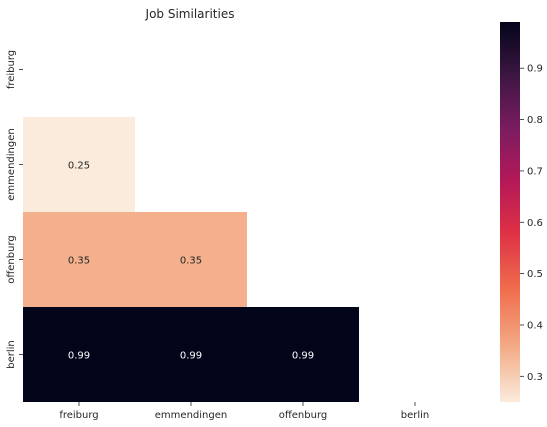  I want to click on y-tick-label: emmendingen, so click(11, 164).